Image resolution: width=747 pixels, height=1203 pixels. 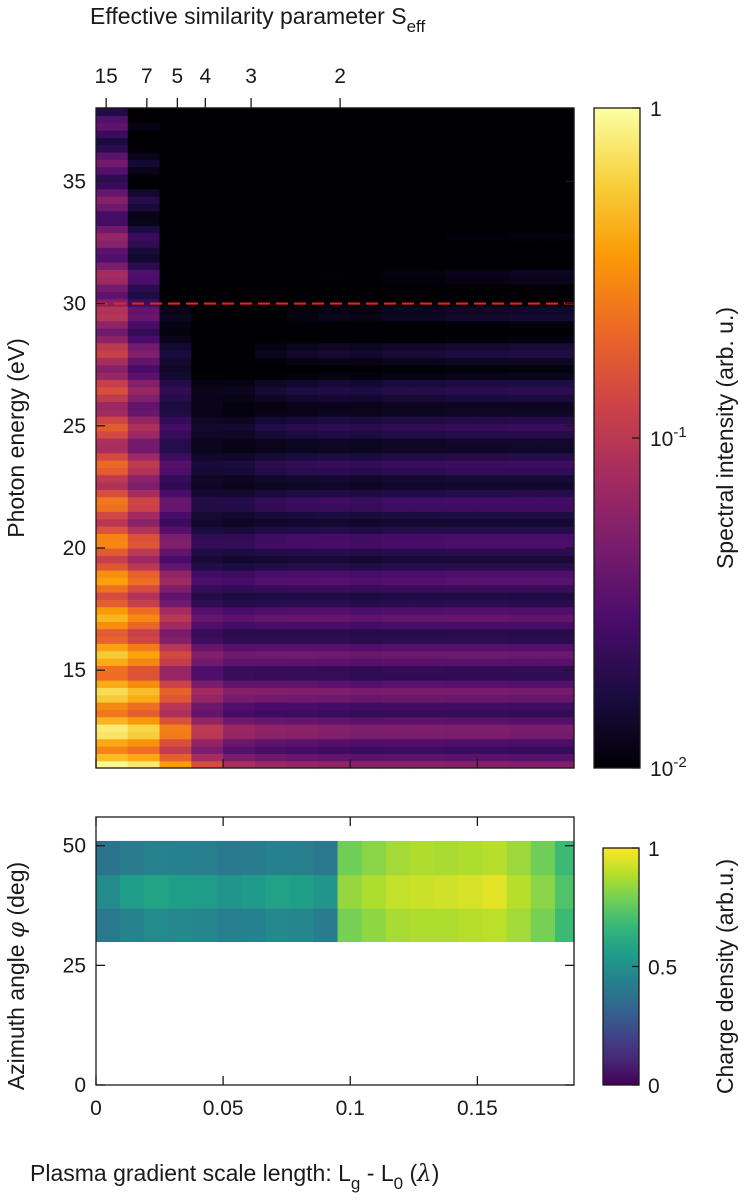 I want to click on x-label-lambda: λ, so click(x=424, y=1174).